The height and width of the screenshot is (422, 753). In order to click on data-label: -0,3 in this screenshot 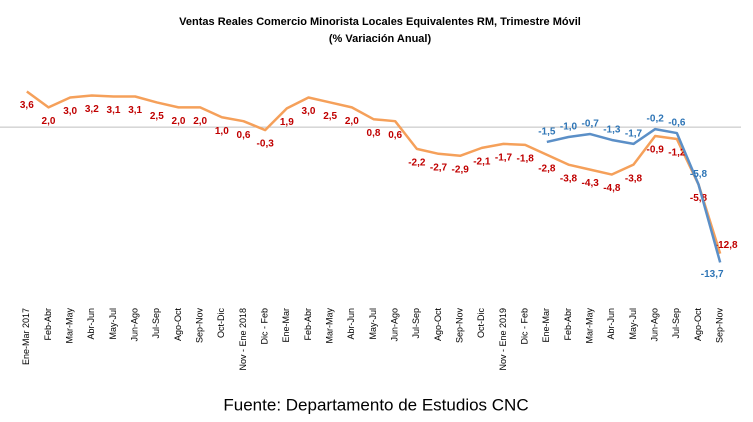, I will do `click(266, 144)`.